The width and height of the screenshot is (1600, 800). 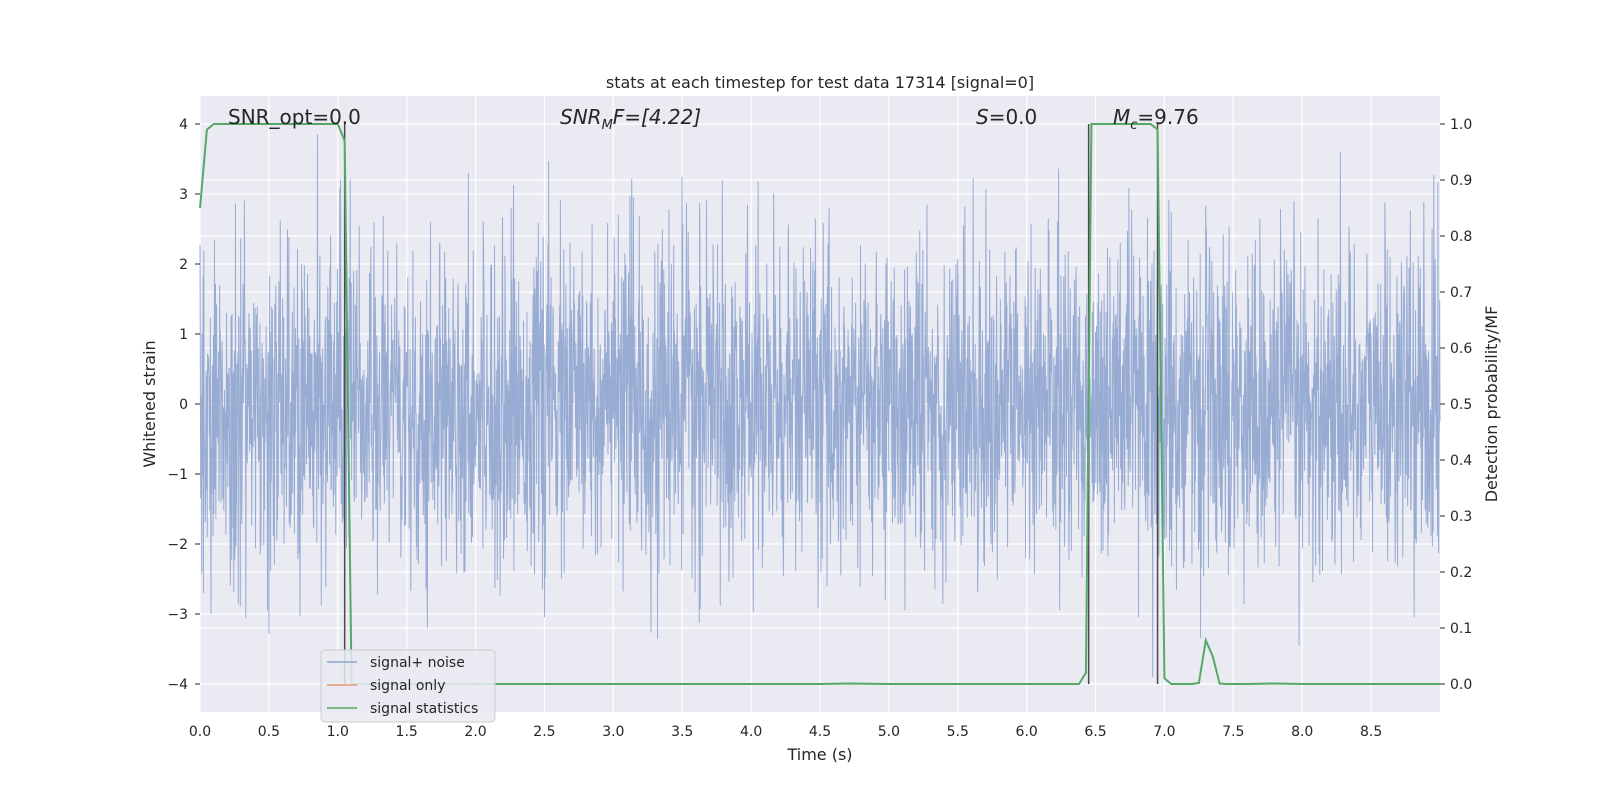 What do you see at coordinates (1121, 117) in the screenshot?
I see `annotation-mc-main: M` at bounding box center [1121, 117].